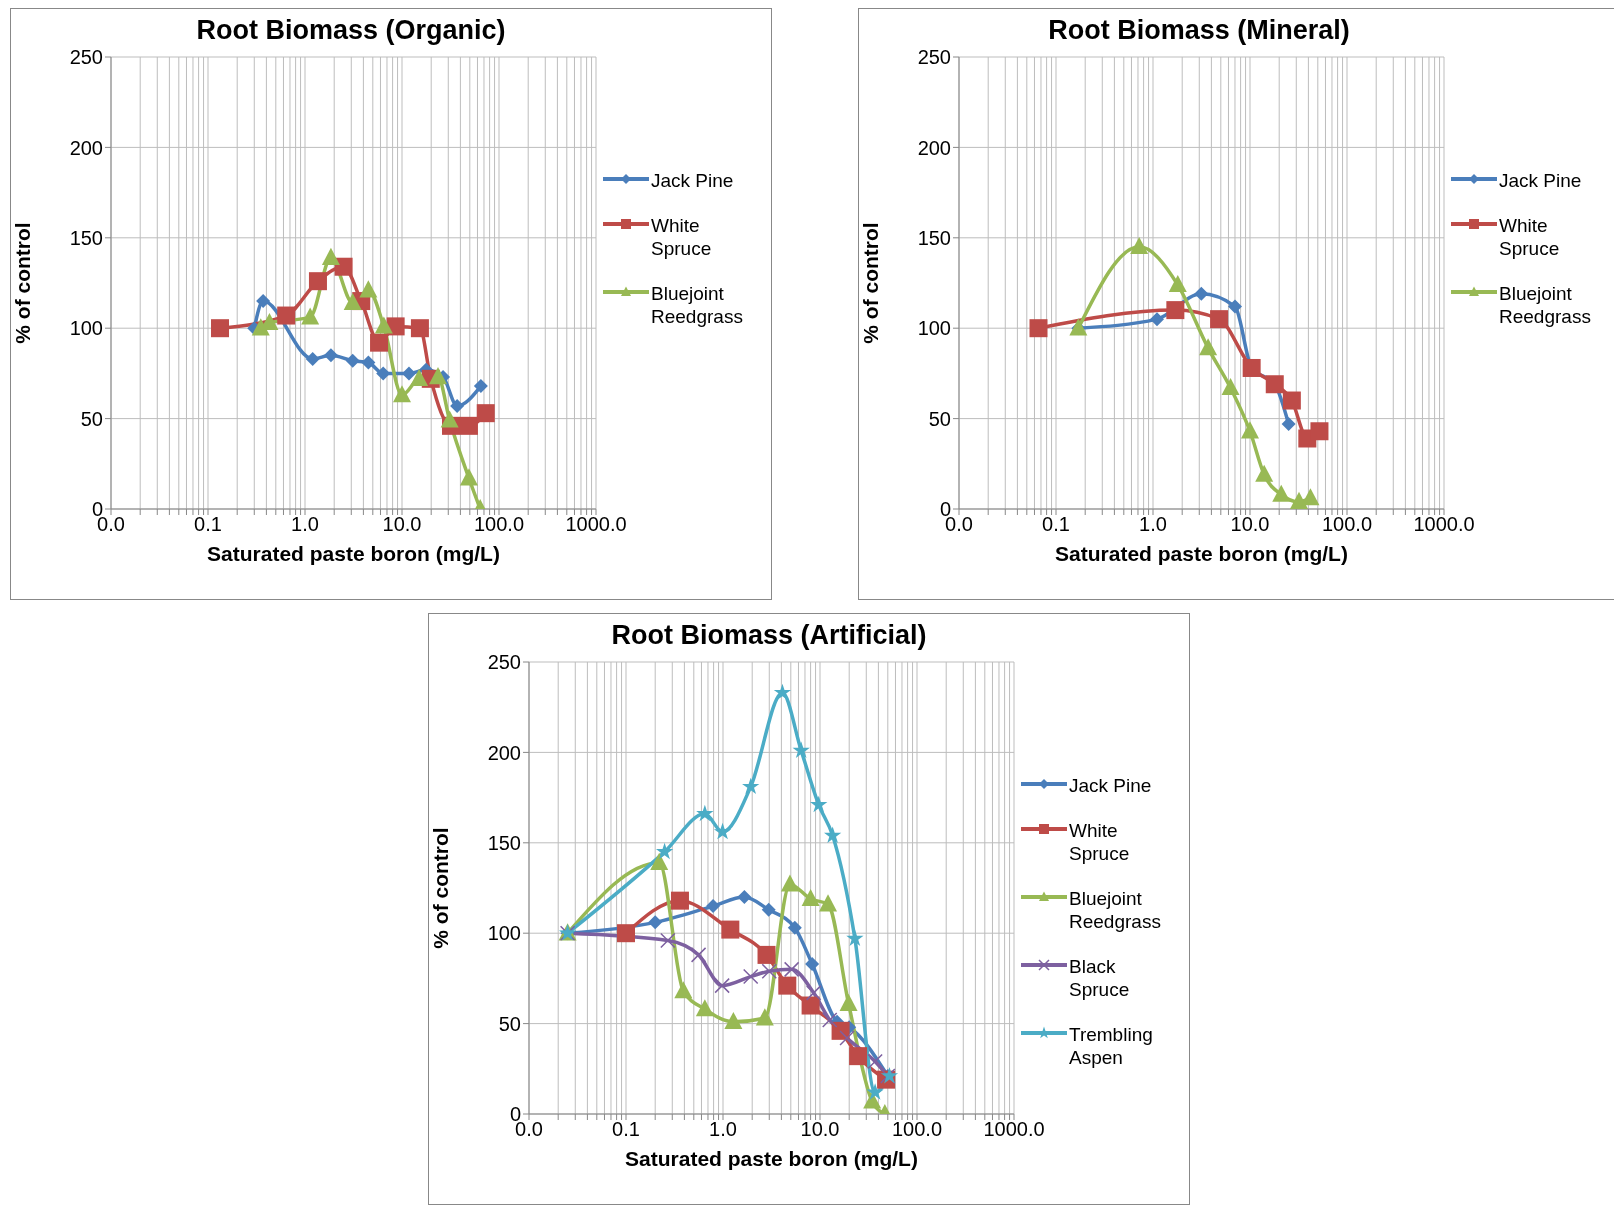  Describe the element at coordinates (1100, 978) in the screenshot. I see `legend-label: Black Spruce` at that location.